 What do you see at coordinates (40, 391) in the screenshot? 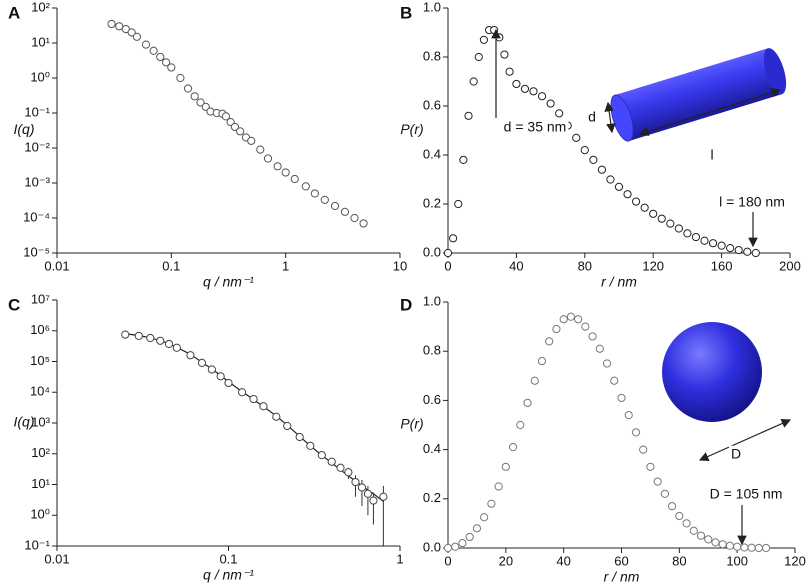
I see `y-tick-label: 10⁴` at bounding box center [40, 391].